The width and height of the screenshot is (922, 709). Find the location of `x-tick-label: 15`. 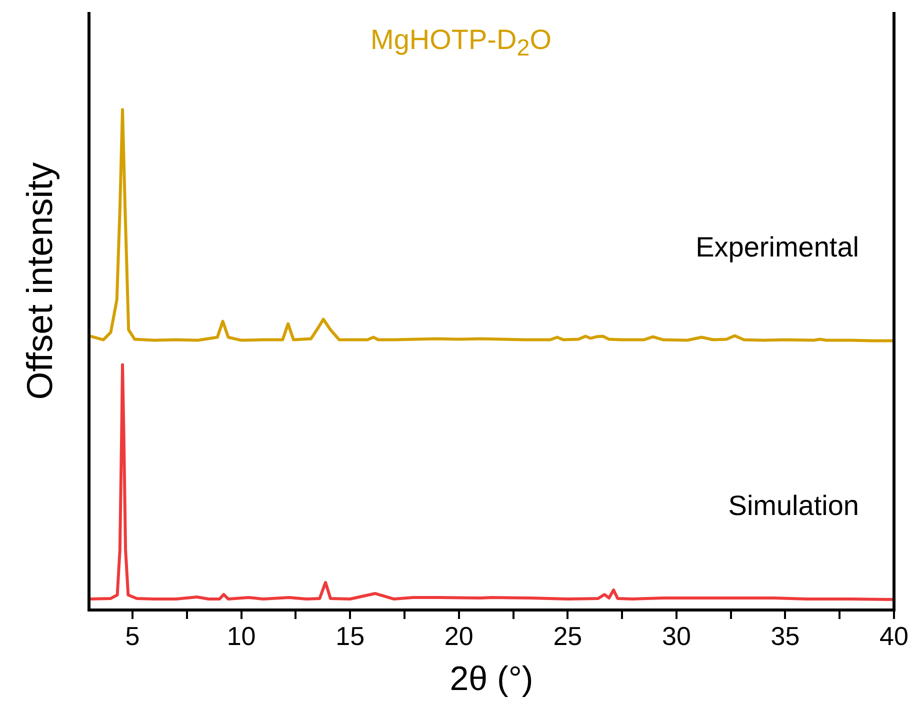

x-tick-label: 15 is located at coordinates (350, 635).